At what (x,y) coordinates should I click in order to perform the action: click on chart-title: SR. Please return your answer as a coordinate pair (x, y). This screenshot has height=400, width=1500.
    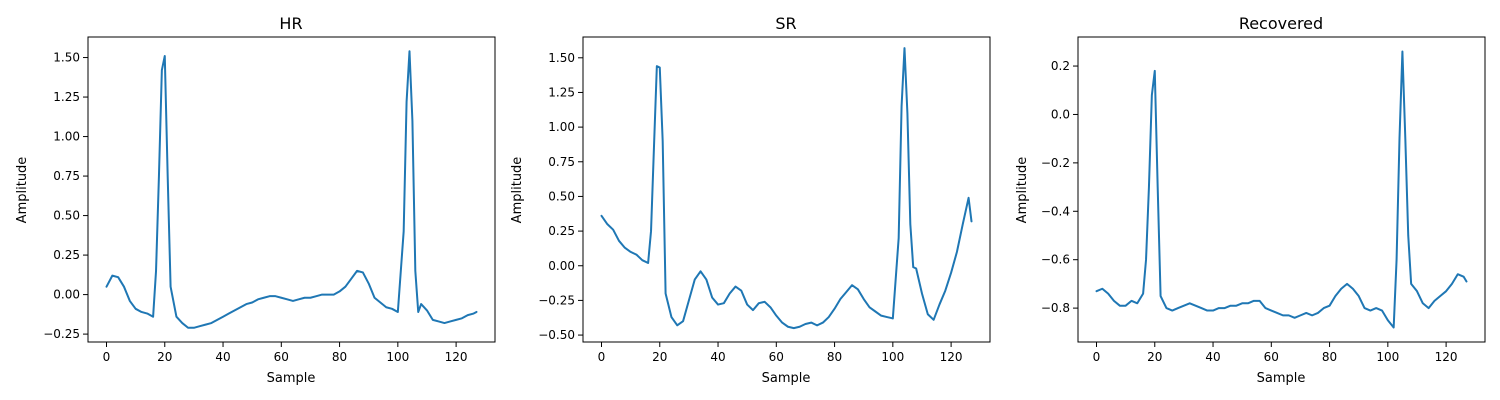
    Looking at the image, I should click on (785, 23).